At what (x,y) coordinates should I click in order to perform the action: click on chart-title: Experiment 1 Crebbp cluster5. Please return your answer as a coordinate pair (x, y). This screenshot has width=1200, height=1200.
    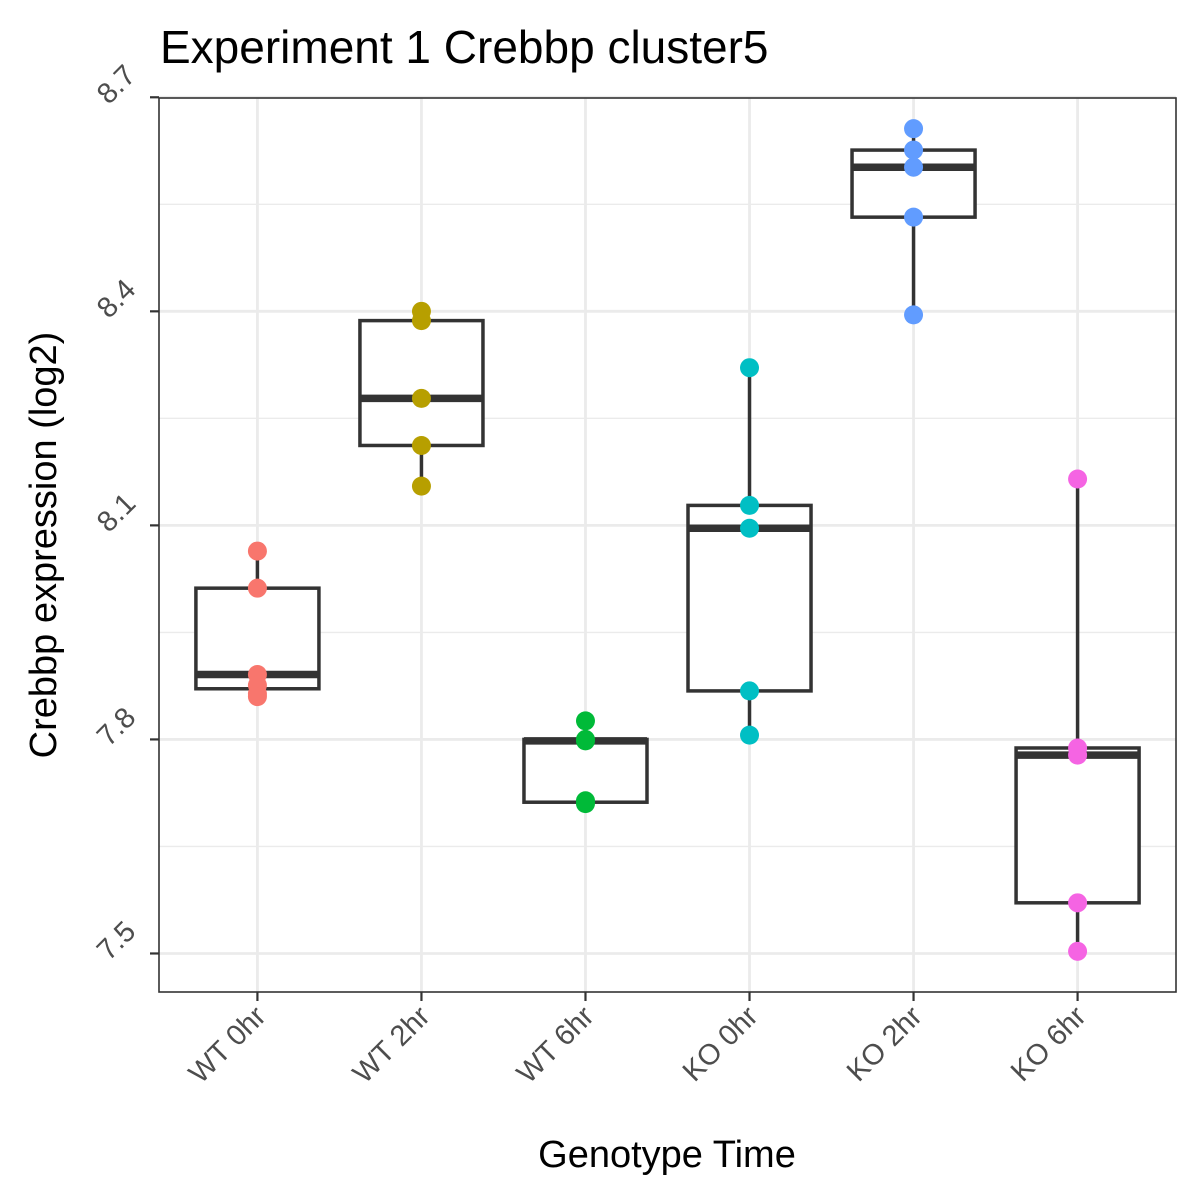
    Looking at the image, I should click on (464, 47).